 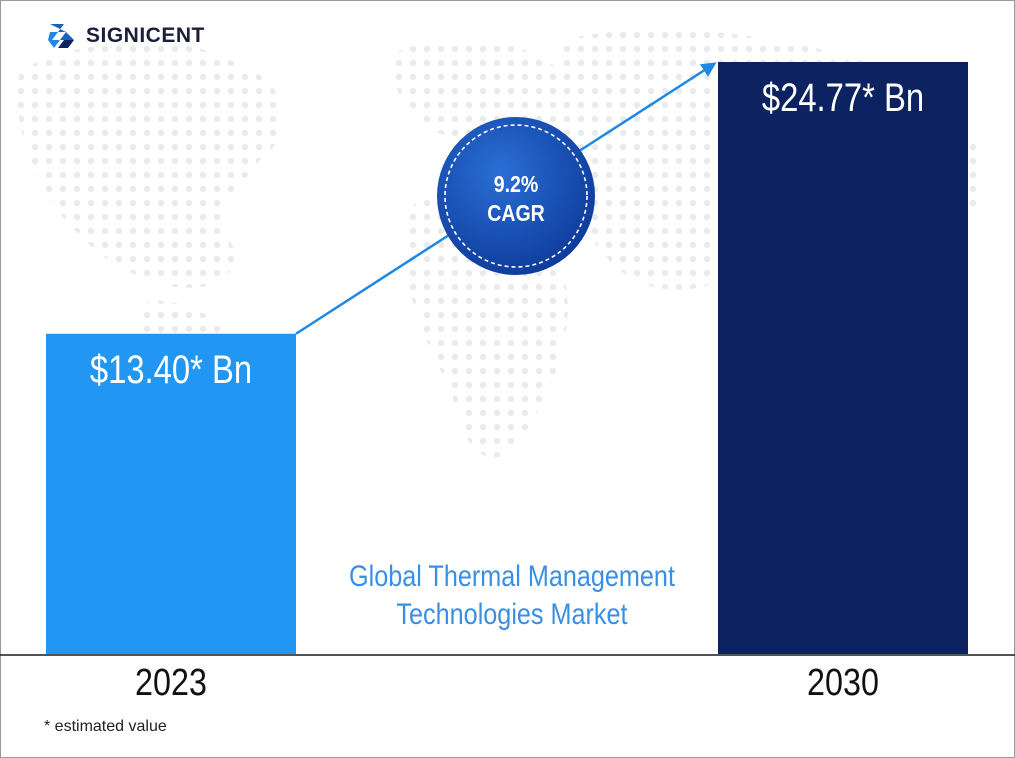 I want to click on chart-title-line-2: Technologies Market, so click(x=512, y=614).